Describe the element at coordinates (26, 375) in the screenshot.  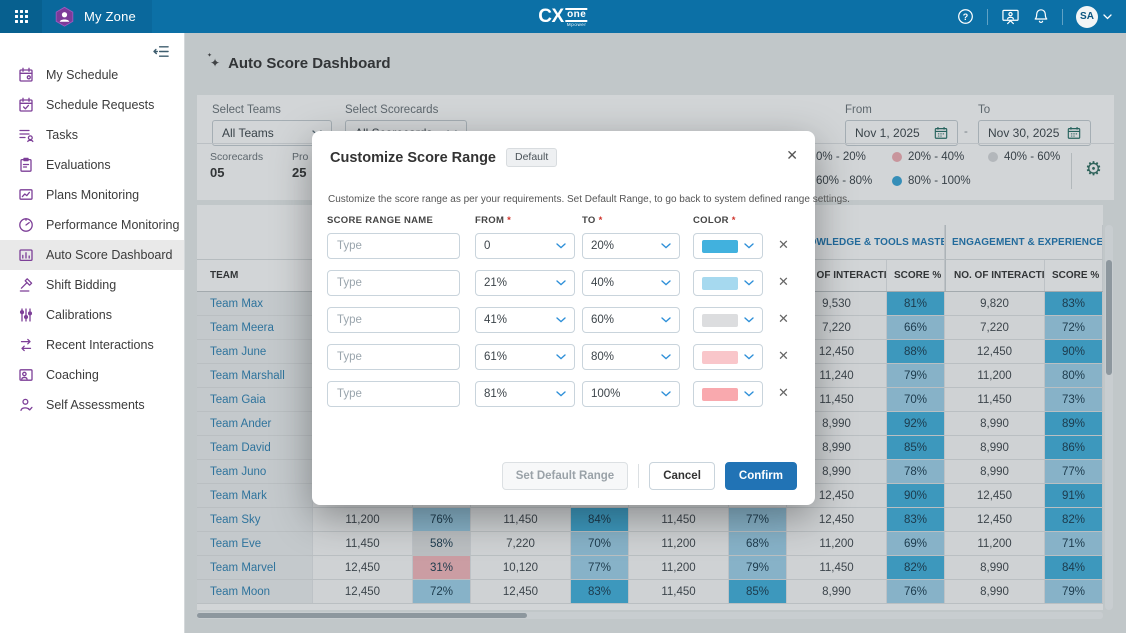
I see `coaching-icon` at that location.